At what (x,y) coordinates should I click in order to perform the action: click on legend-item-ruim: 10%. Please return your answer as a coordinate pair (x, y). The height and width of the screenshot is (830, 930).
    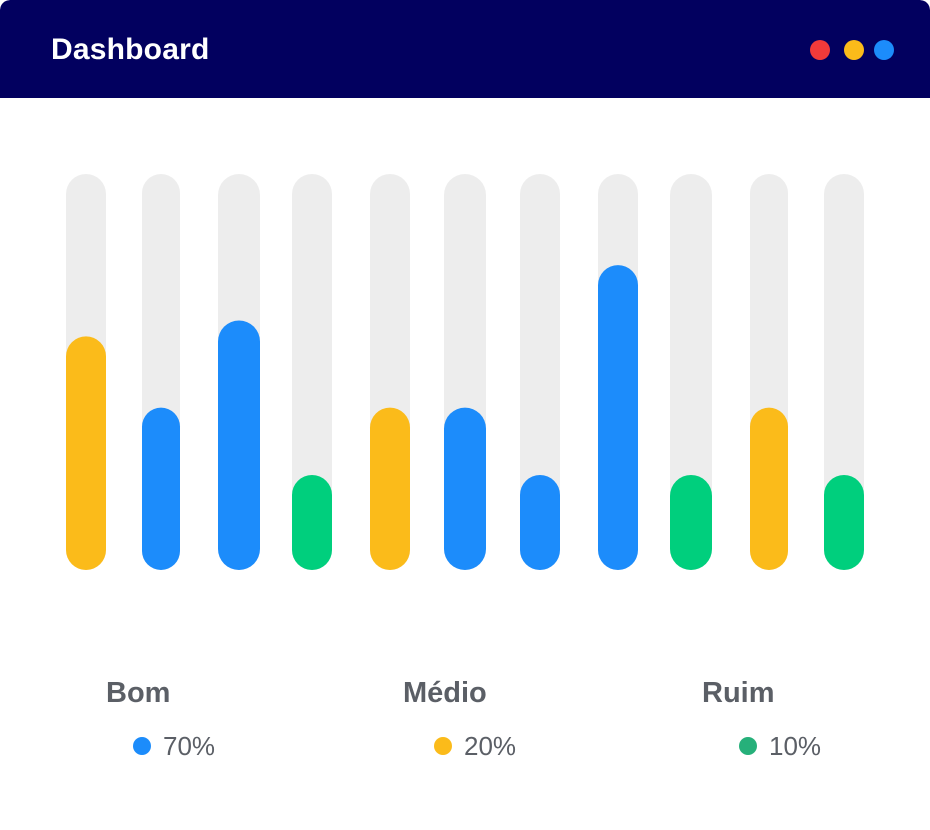
    Looking at the image, I should click on (780, 746).